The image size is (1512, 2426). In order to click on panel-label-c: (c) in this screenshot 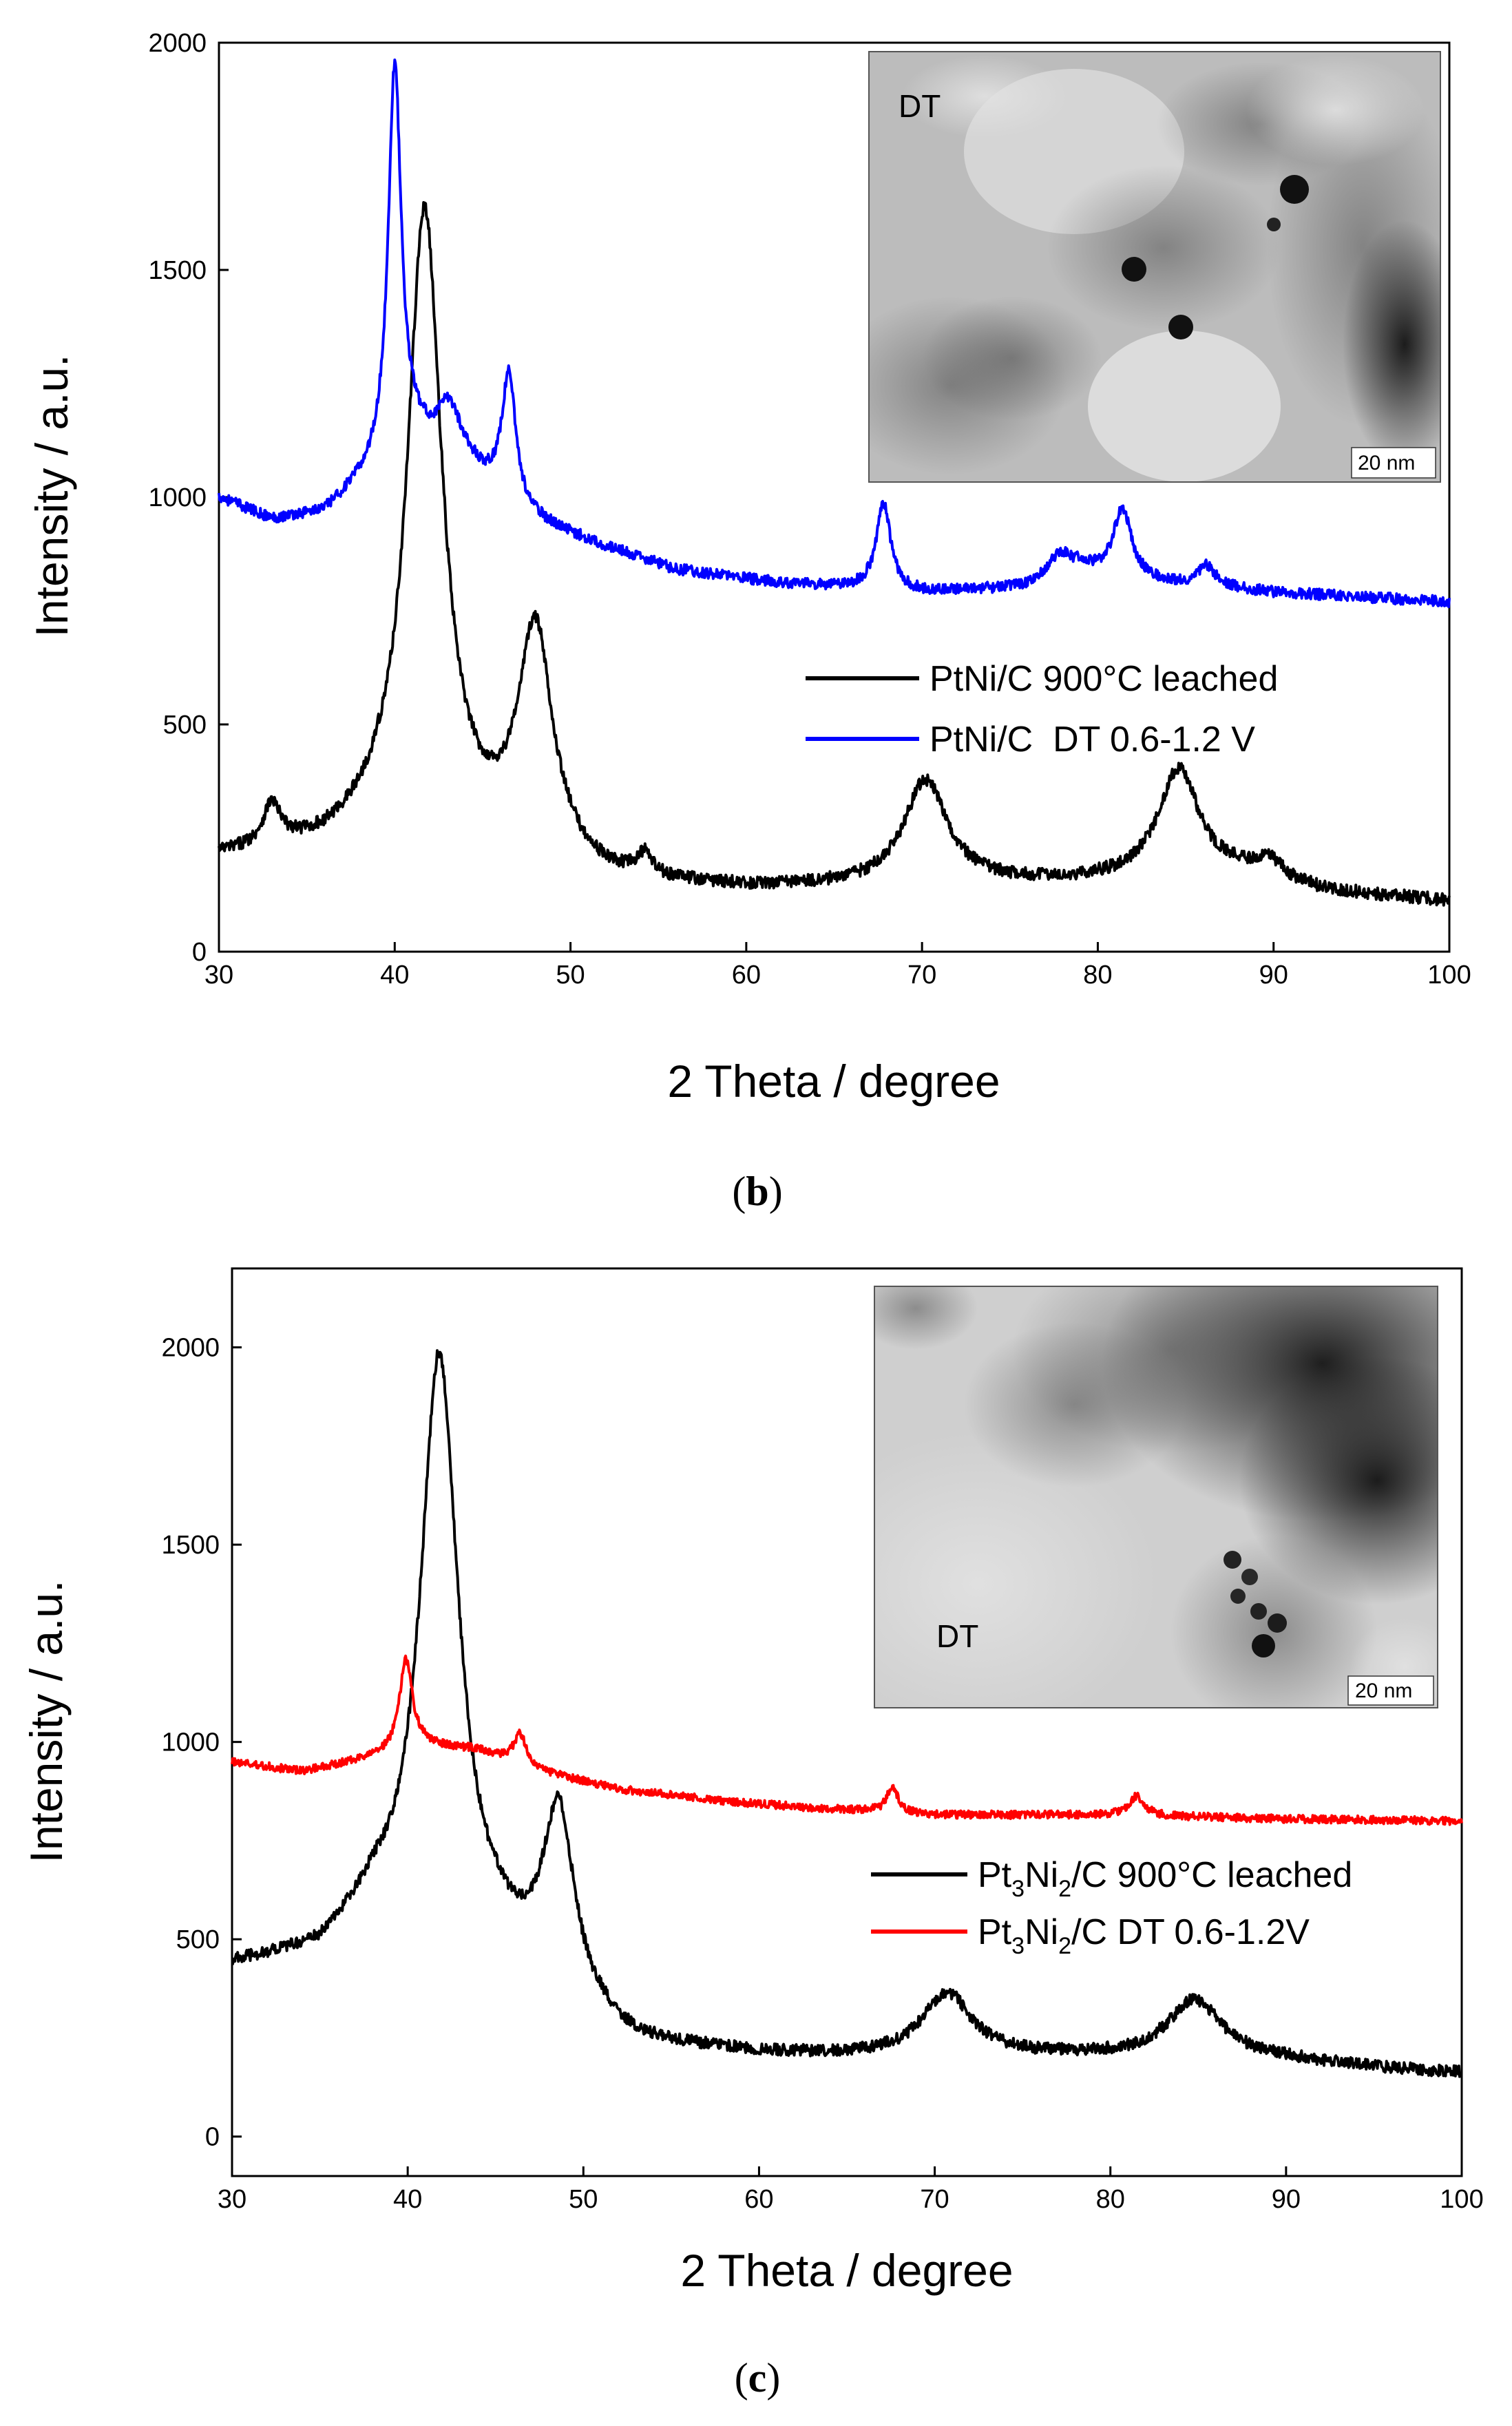, I will do `click(758, 2378)`.